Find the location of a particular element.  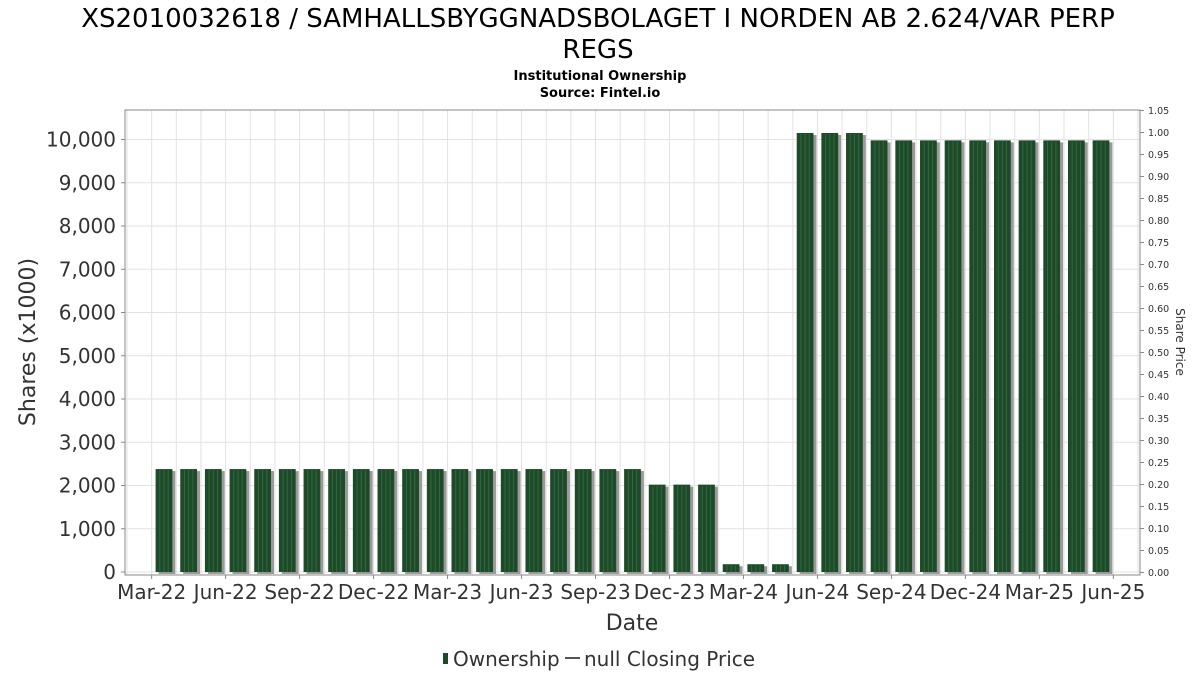

x-tick-label: Sep-24 is located at coordinates (891, 592).